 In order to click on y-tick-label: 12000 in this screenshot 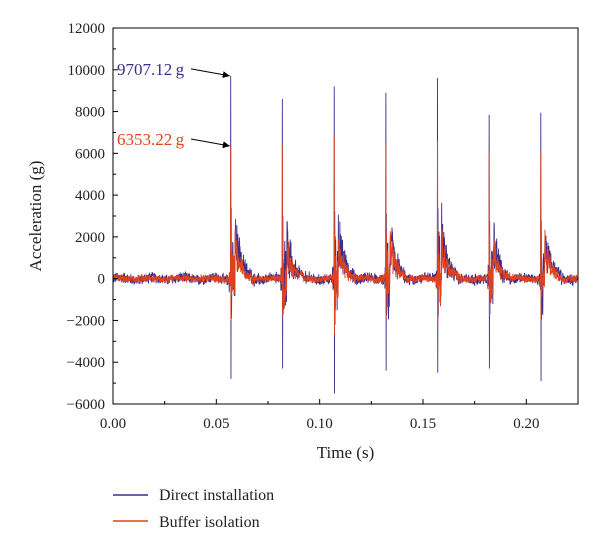, I will do `click(87, 29)`.